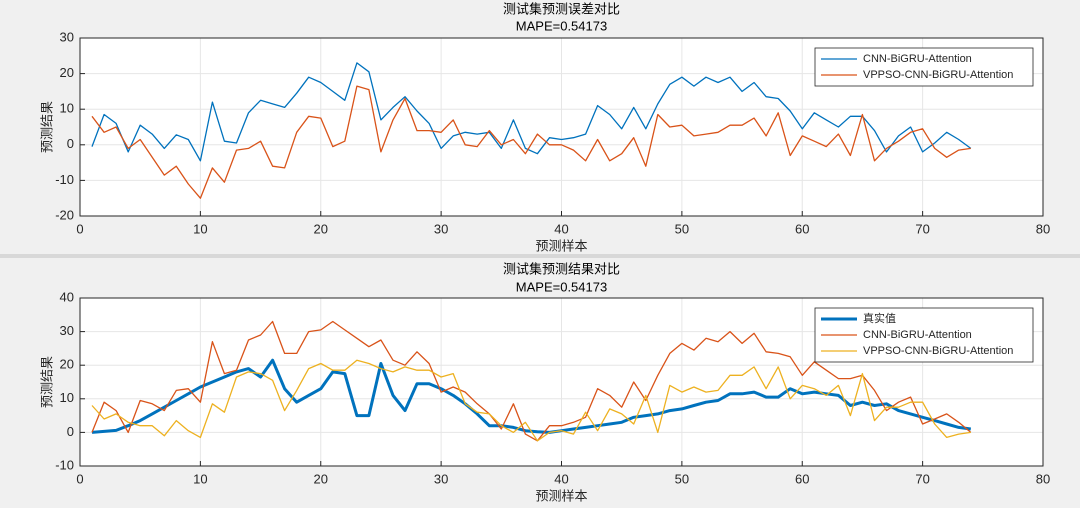 The height and width of the screenshot is (508, 1080). I want to click on y-tick-label: -20, so click(64, 214).